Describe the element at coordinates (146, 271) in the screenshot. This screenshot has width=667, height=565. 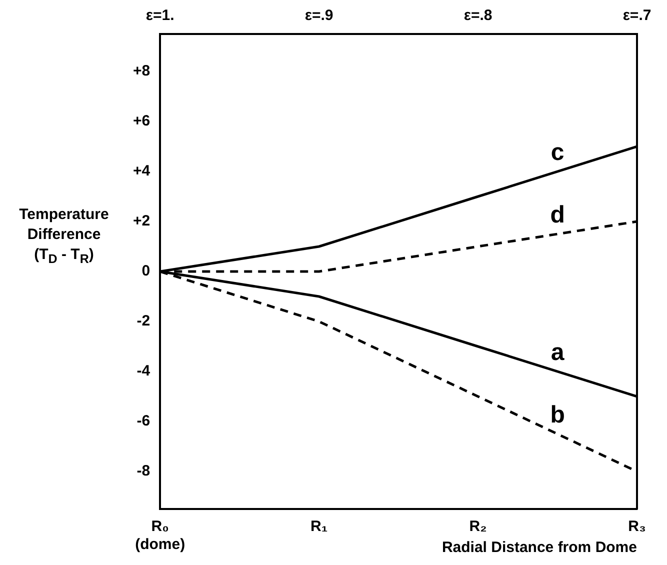
I see `y-tick-label: 0` at that location.